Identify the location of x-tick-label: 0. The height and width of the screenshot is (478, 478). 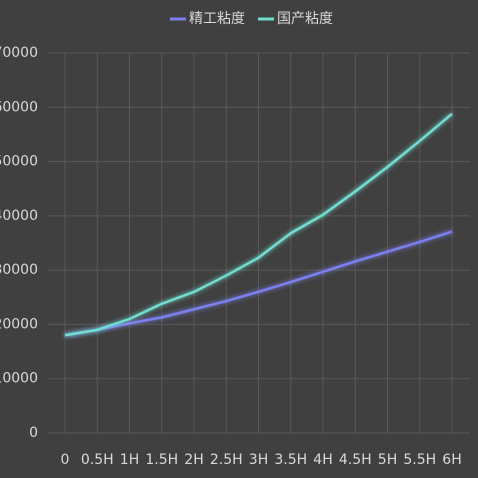
(65, 460).